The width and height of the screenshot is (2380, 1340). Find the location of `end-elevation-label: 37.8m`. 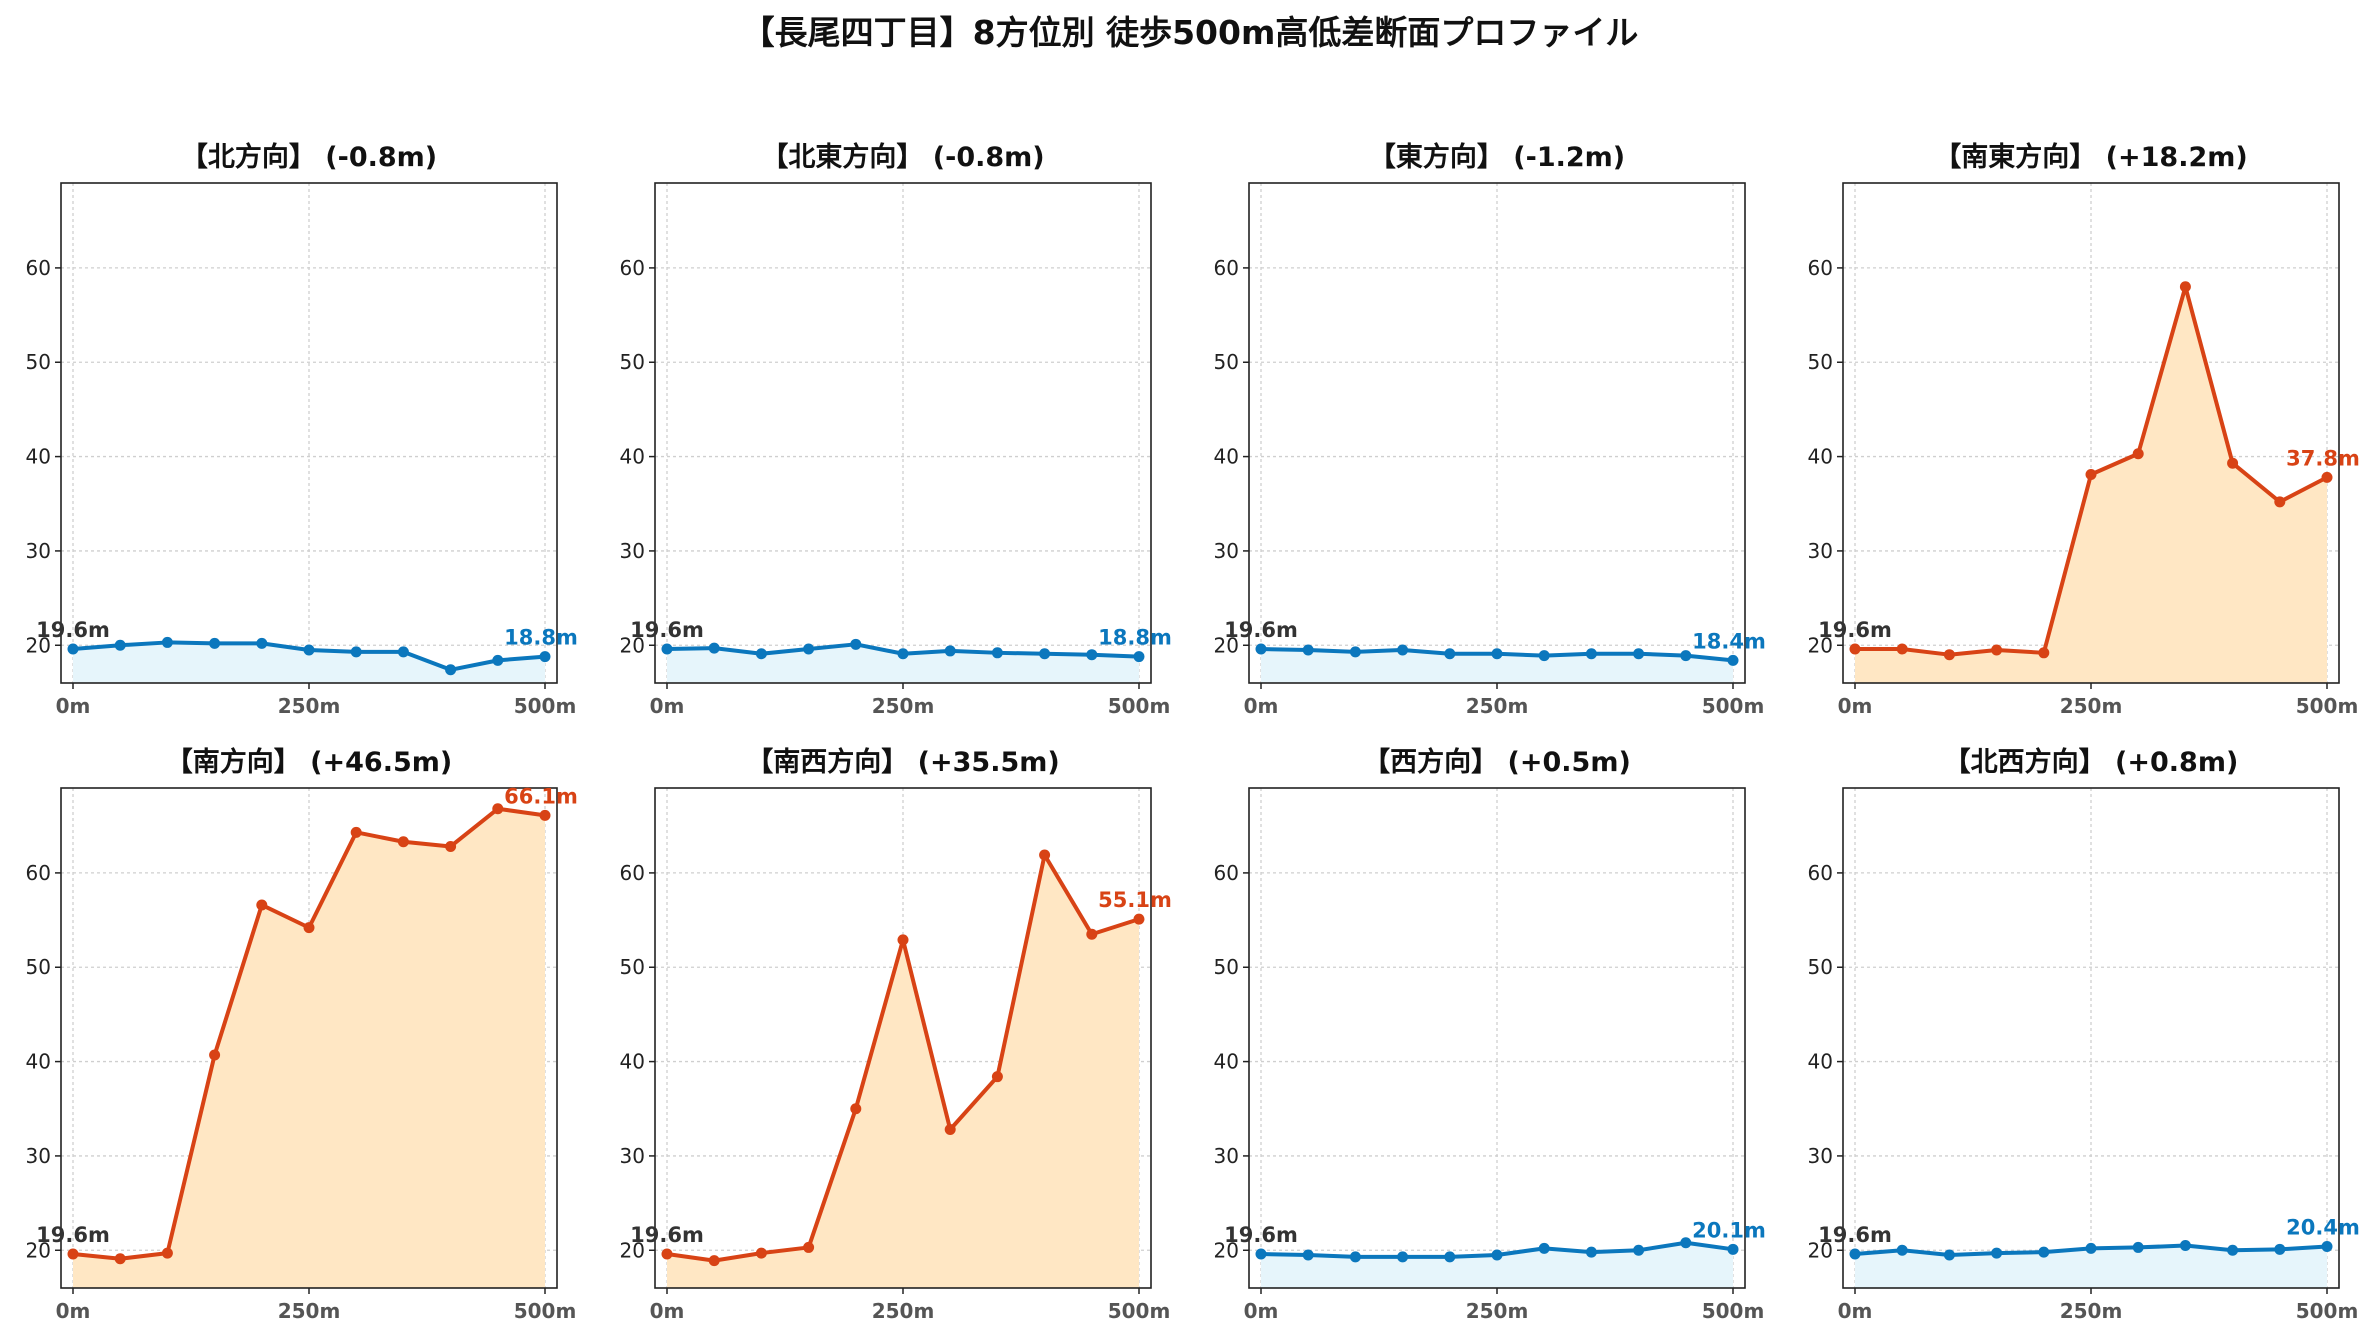

end-elevation-label: 37.8m is located at coordinates (2323, 458).